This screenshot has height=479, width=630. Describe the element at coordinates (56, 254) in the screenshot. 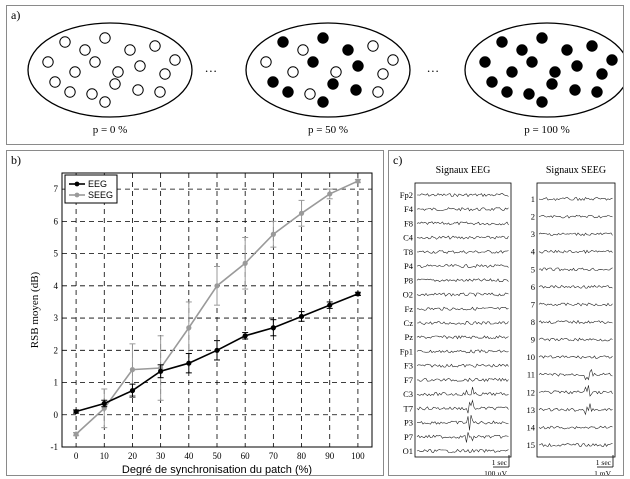

I see `y-tick-label: 5` at that location.